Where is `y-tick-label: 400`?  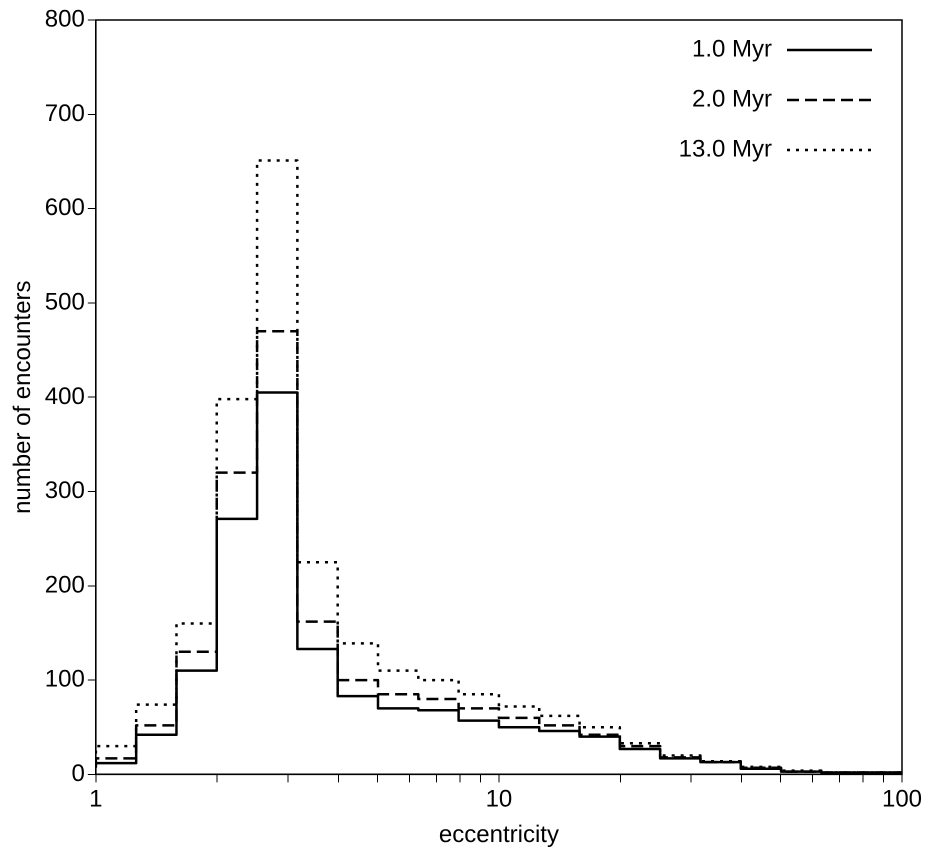
y-tick-label: 400 is located at coordinates (64, 396).